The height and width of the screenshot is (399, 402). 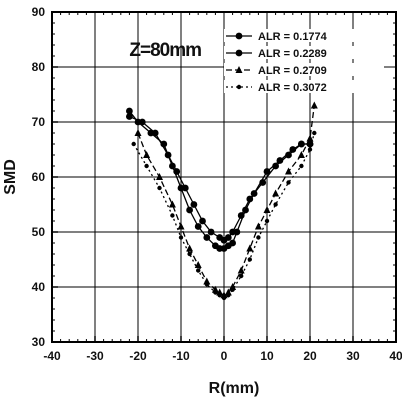 What do you see at coordinates (138, 356) in the screenshot?
I see `tick-label-x: -20` at bounding box center [138, 356].